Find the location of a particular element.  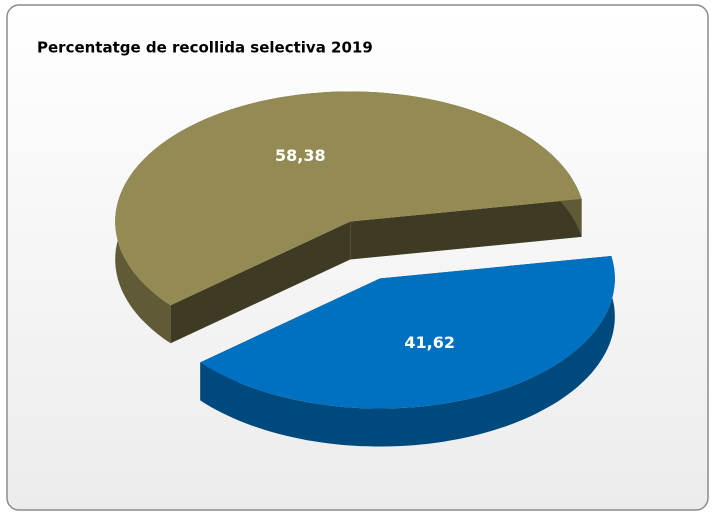

data-label: 58,38 is located at coordinates (300, 155).